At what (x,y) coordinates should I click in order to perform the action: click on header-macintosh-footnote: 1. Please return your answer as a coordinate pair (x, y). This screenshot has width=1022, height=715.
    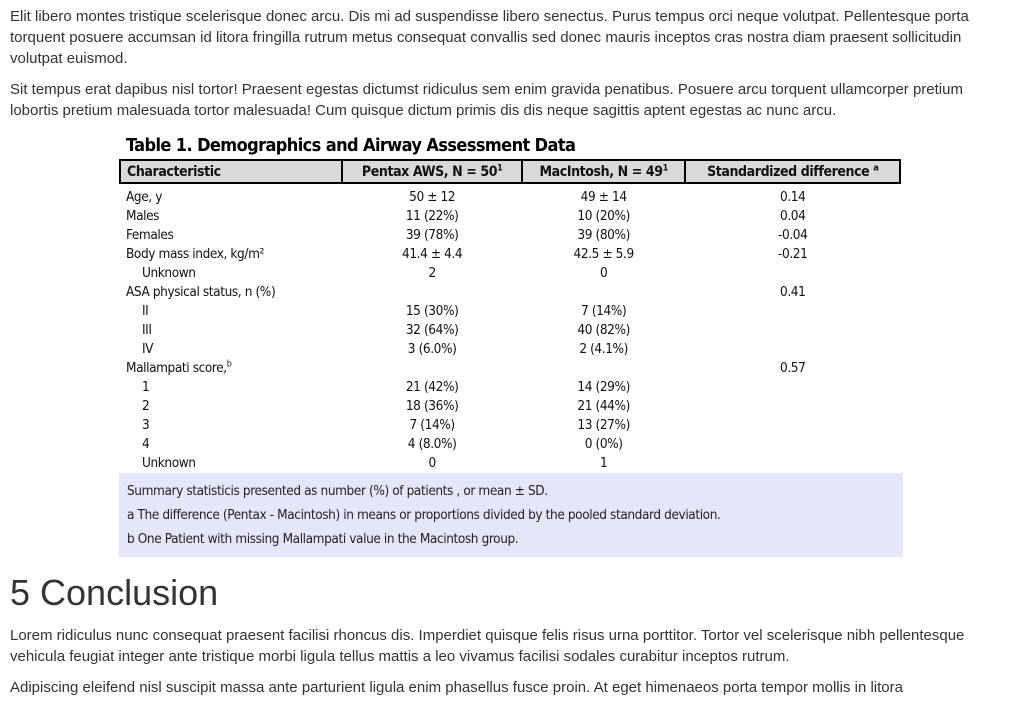
    Looking at the image, I should click on (665, 167).